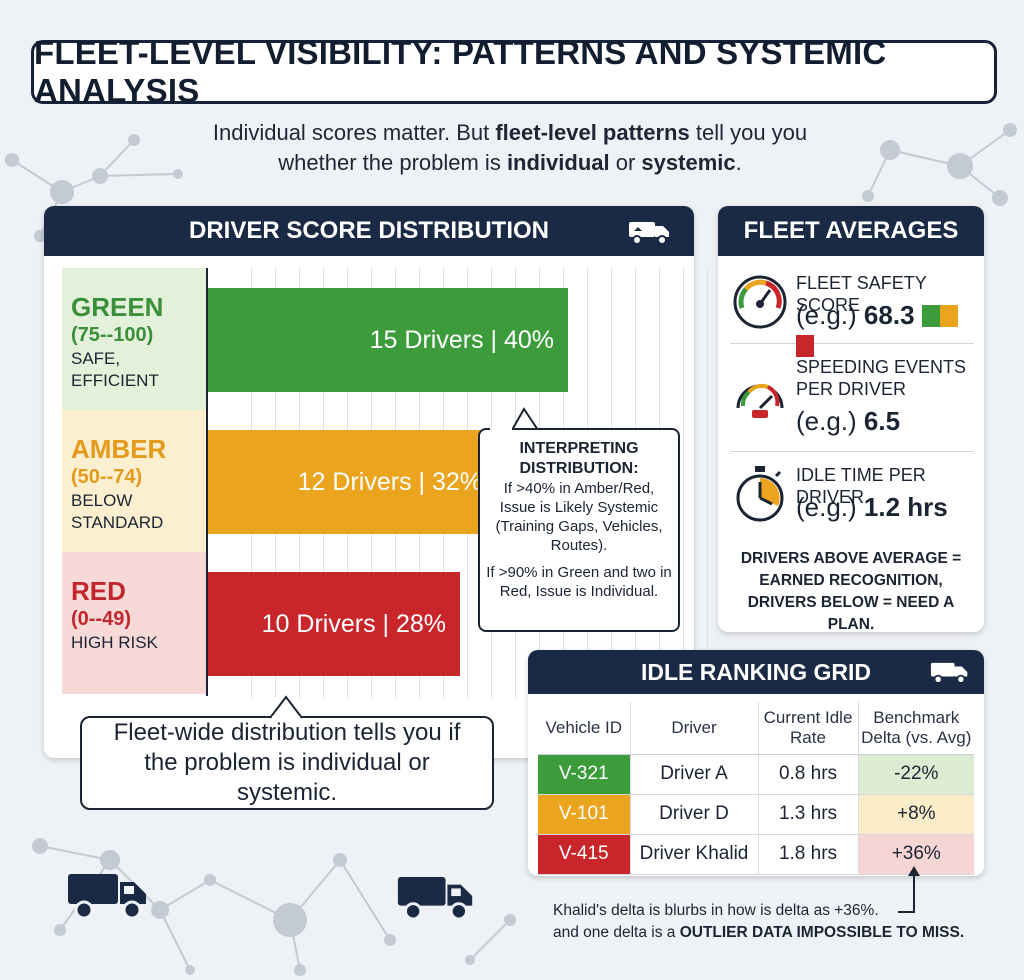  I want to click on metric-fleet-safety-score: FLEET SAFETY SCORE (e.g.) 68.3, so click(852, 310).